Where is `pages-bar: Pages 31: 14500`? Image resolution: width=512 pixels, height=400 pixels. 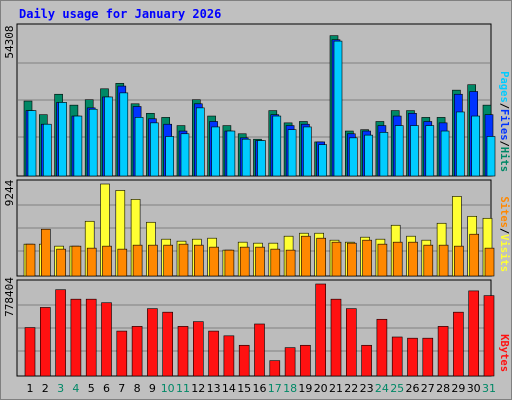 pages-bar: Pages 31: 14500 is located at coordinates (491, 156).